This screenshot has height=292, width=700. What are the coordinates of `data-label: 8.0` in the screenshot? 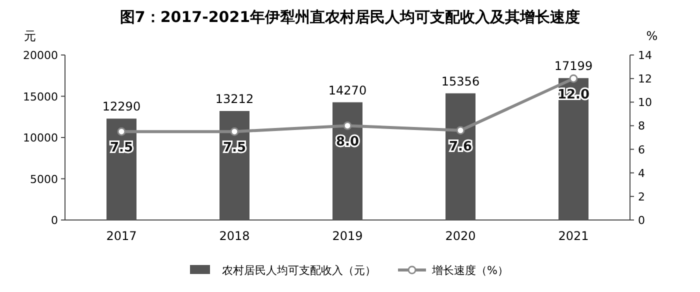 It's located at (348, 142).